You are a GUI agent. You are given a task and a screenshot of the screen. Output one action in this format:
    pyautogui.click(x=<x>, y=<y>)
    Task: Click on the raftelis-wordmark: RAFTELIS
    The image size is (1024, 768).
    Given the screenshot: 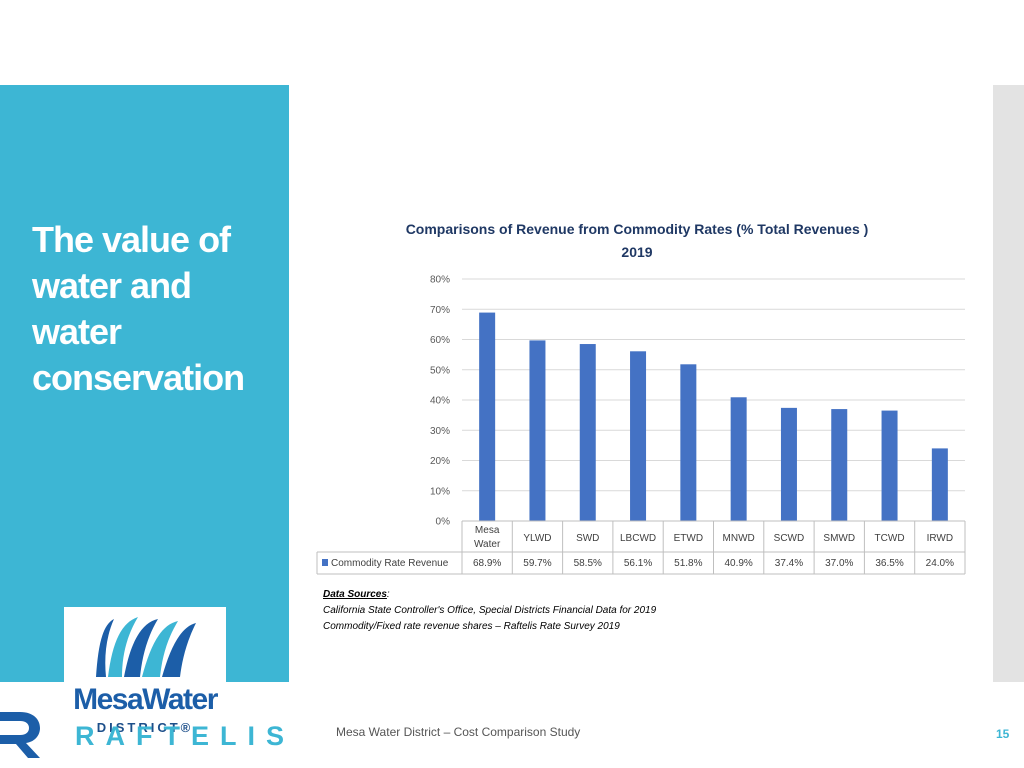 What is the action you would take?
    pyautogui.click(x=185, y=736)
    